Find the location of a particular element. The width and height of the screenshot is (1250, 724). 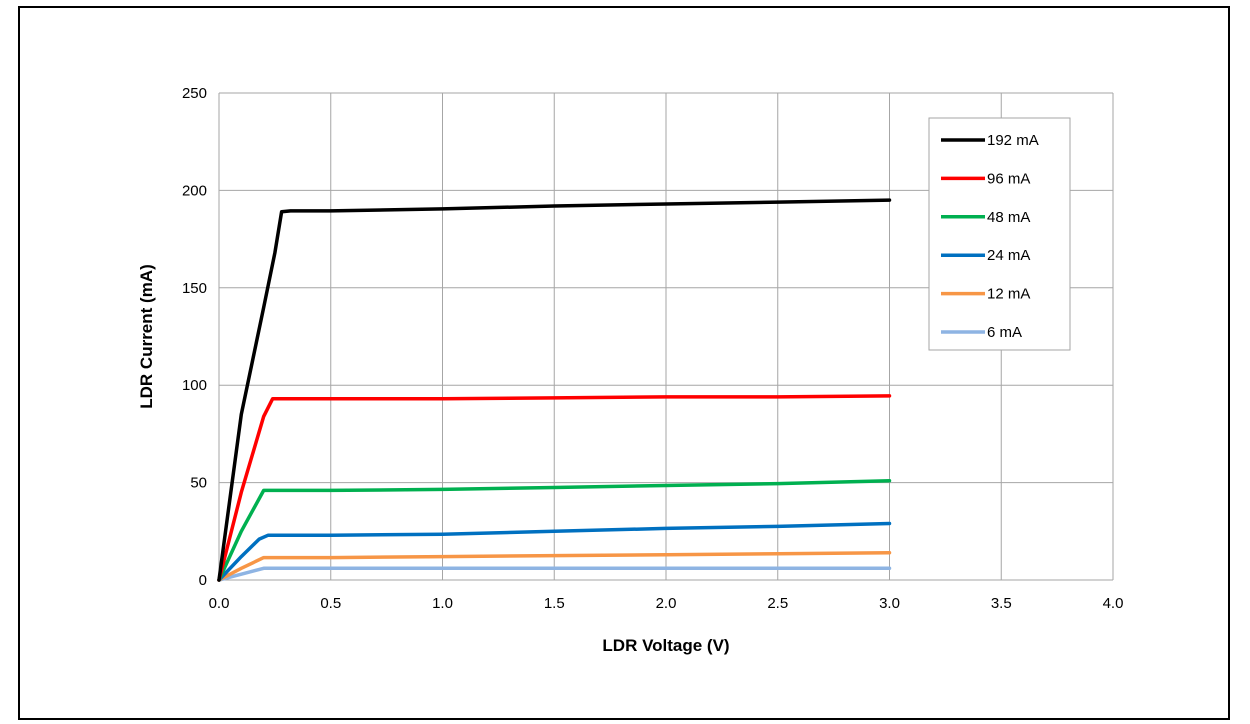

x-tick-label: 3.0 is located at coordinates (889, 603).